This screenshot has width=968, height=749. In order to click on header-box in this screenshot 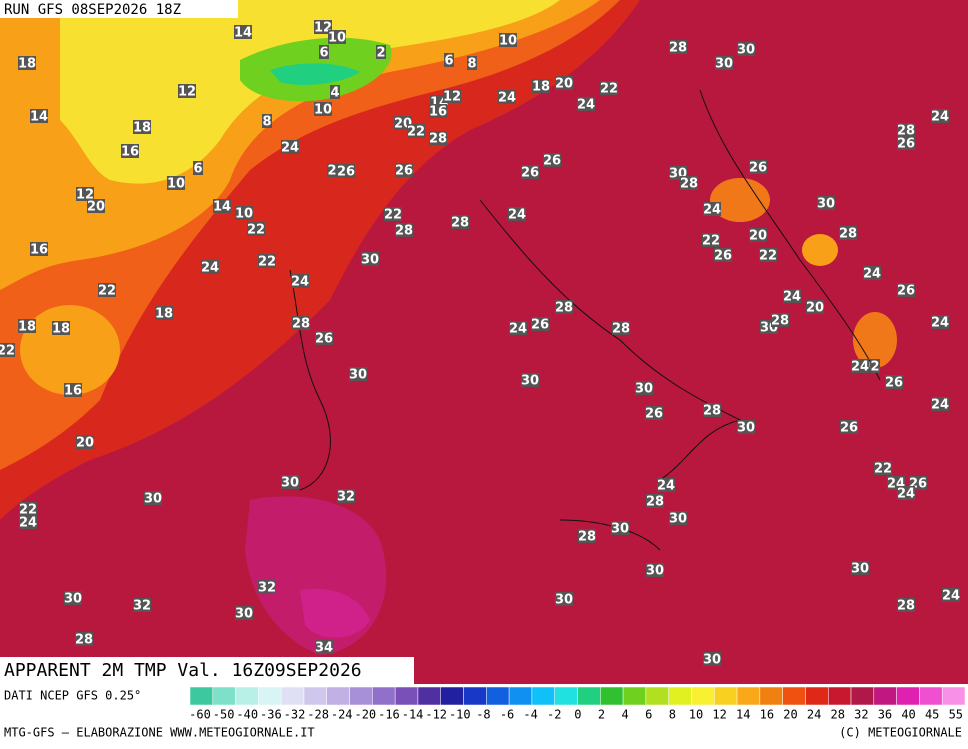, I will do `click(119, 9)`.